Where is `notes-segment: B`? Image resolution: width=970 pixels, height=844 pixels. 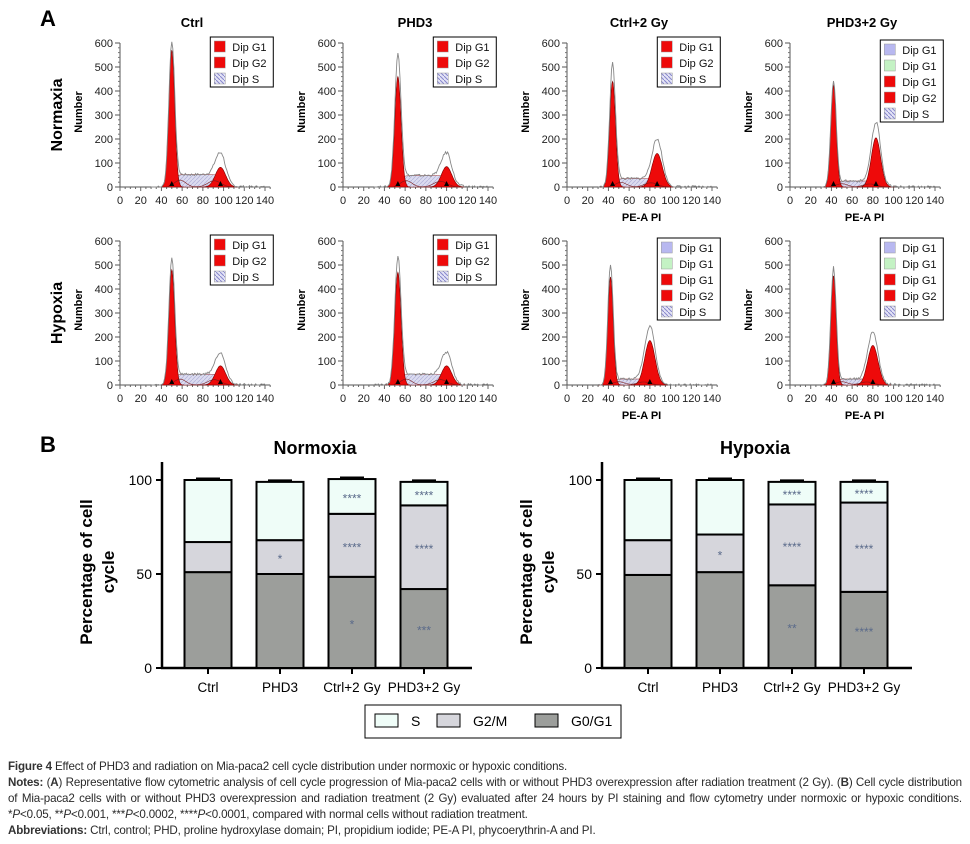 notes-segment: B is located at coordinates (844, 782).